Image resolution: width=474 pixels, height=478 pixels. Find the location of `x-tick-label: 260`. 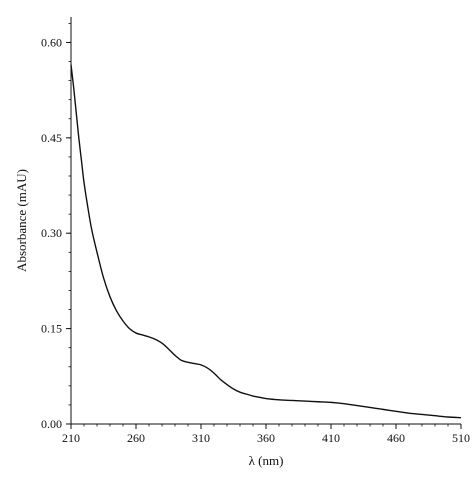

x-tick-label: 260 is located at coordinates (136, 438).